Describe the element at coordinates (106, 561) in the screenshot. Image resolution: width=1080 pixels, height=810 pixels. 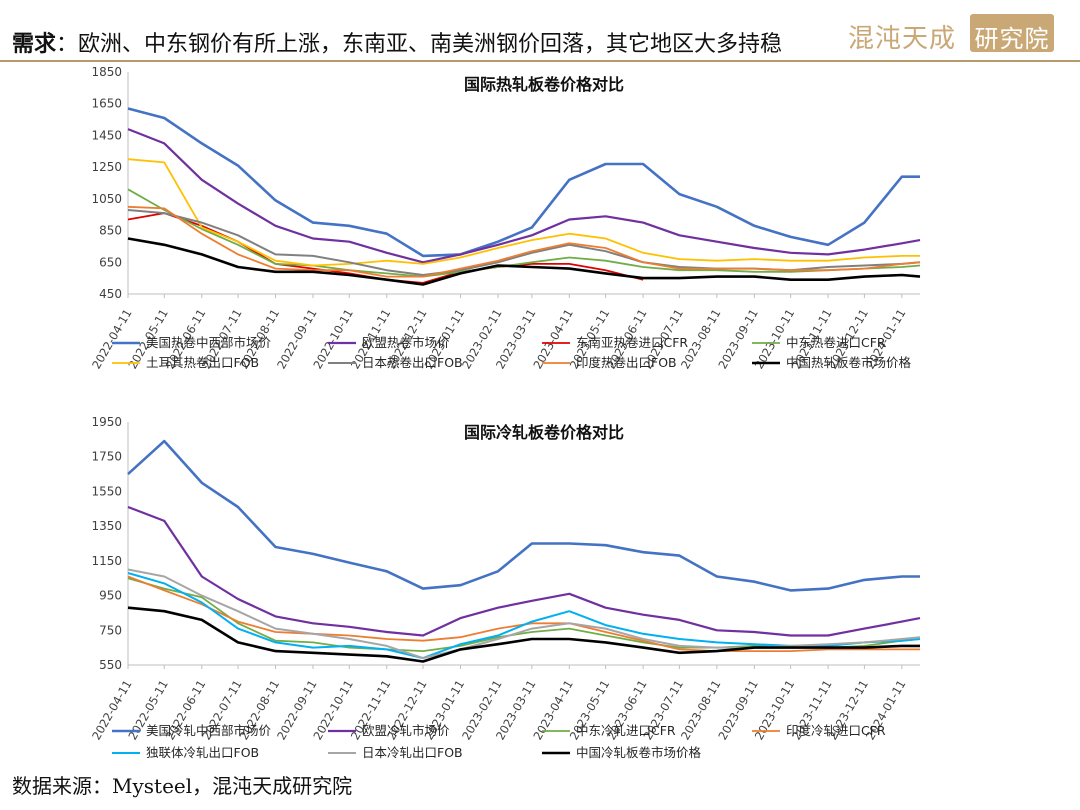
I see `y-tick-label: 1150` at that location.